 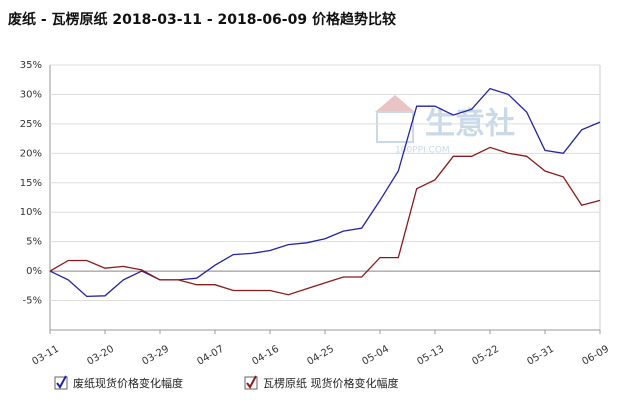 I want to click on y-tick-label: 20%, so click(x=31, y=153).